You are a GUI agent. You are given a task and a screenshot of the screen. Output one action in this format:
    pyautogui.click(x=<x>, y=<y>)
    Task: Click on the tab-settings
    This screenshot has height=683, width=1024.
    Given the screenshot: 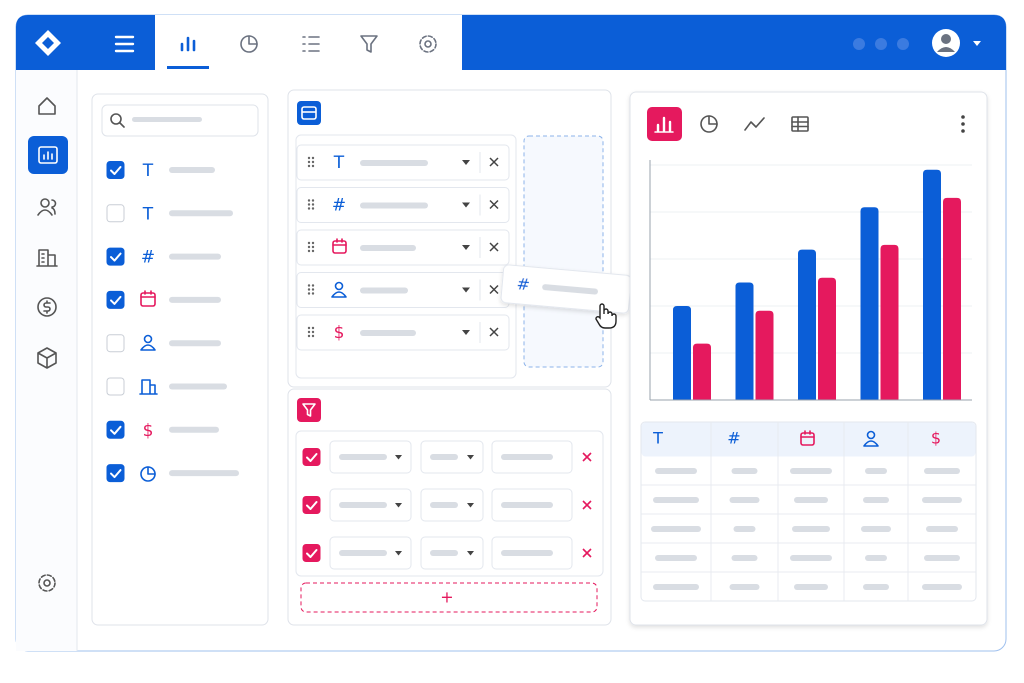 What is the action you would take?
    pyautogui.click(x=428, y=44)
    